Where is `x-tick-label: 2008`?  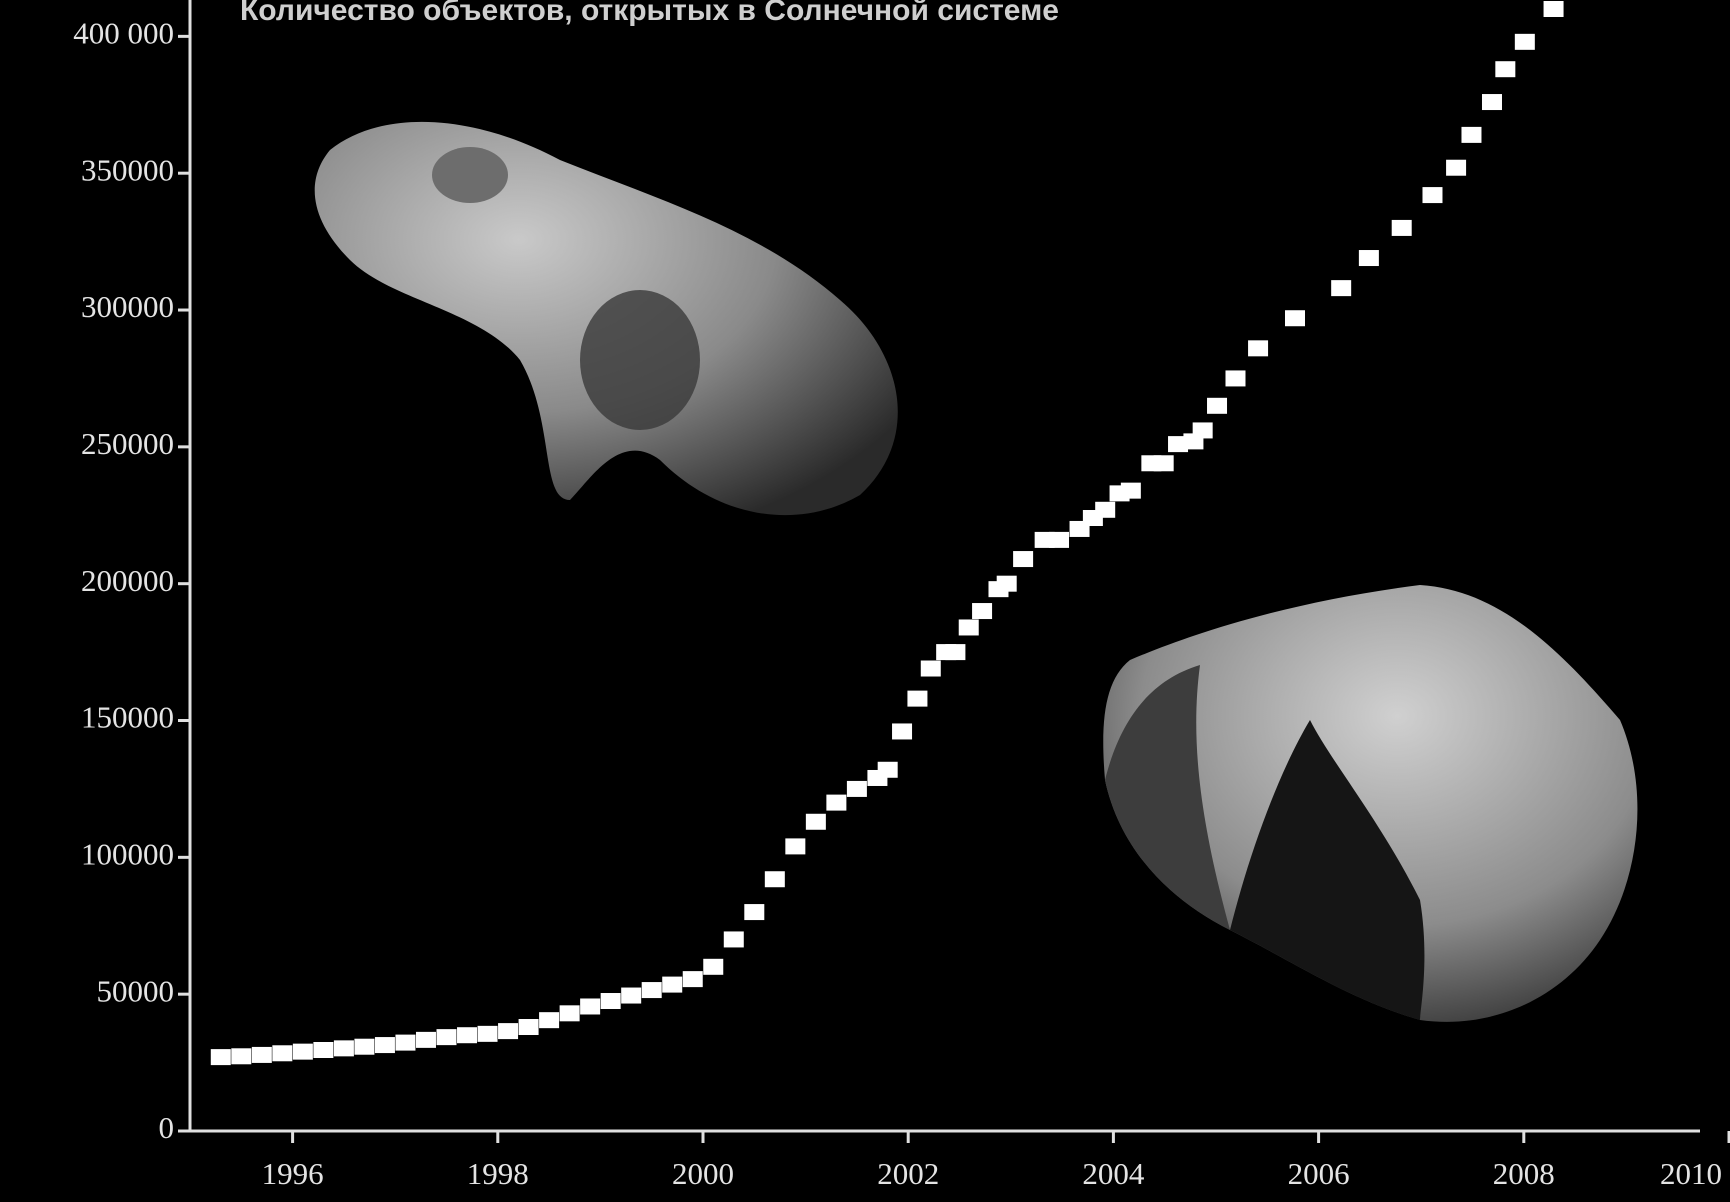
x-tick-label: 2008 is located at coordinates (1524, 1173).